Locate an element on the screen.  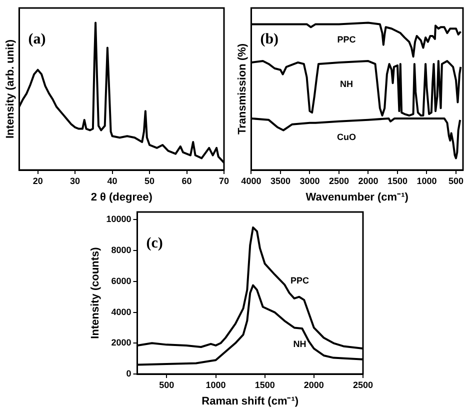
x-tick-label: 20 is located at coordinates (37, 181).